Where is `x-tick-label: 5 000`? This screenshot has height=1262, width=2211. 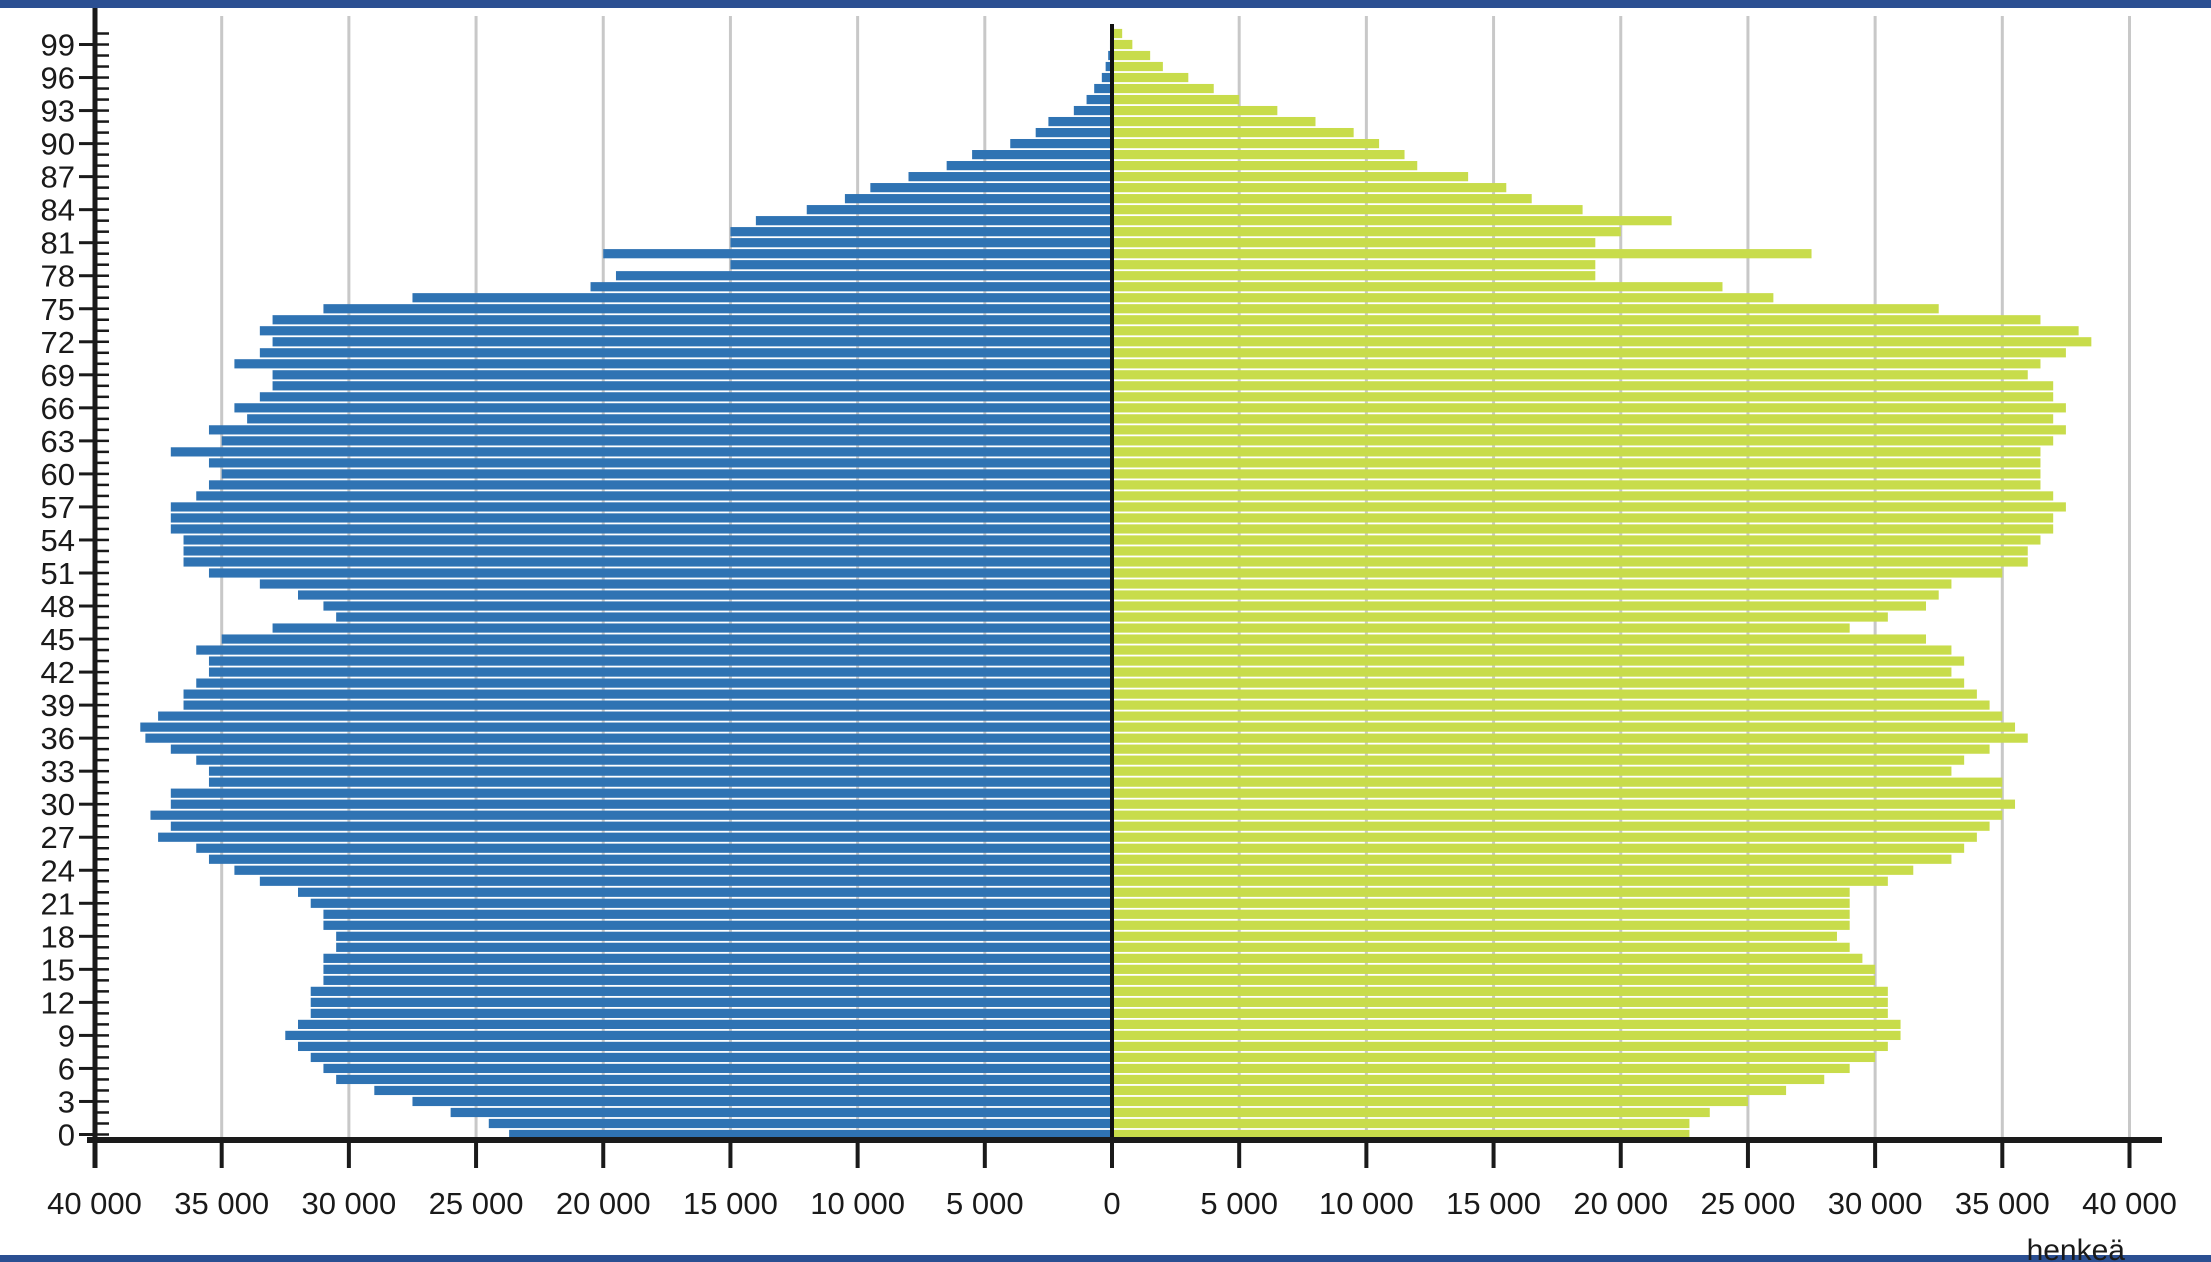 x-tick-label: 5 000 is located at coordinates (1239, 1203).